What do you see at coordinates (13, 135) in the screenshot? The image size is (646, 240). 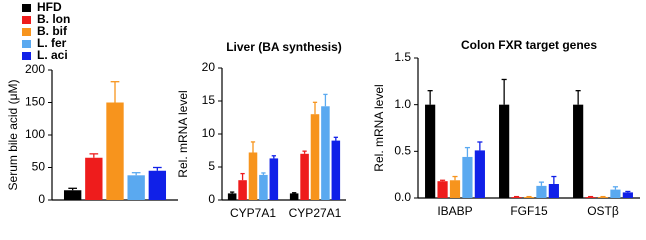 I see `y-axis-label: Serum bile acid (μM)` at bounding box center [13, 135].